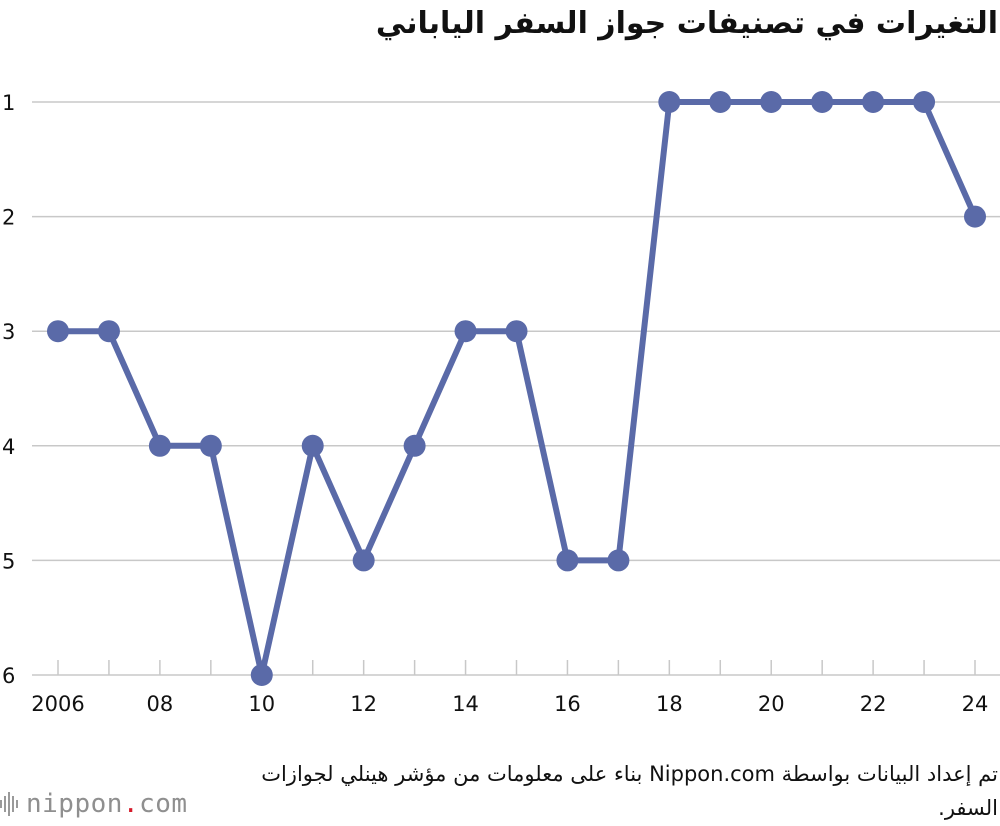  I want to click on x-tick-label: 16, so click(567, 704).